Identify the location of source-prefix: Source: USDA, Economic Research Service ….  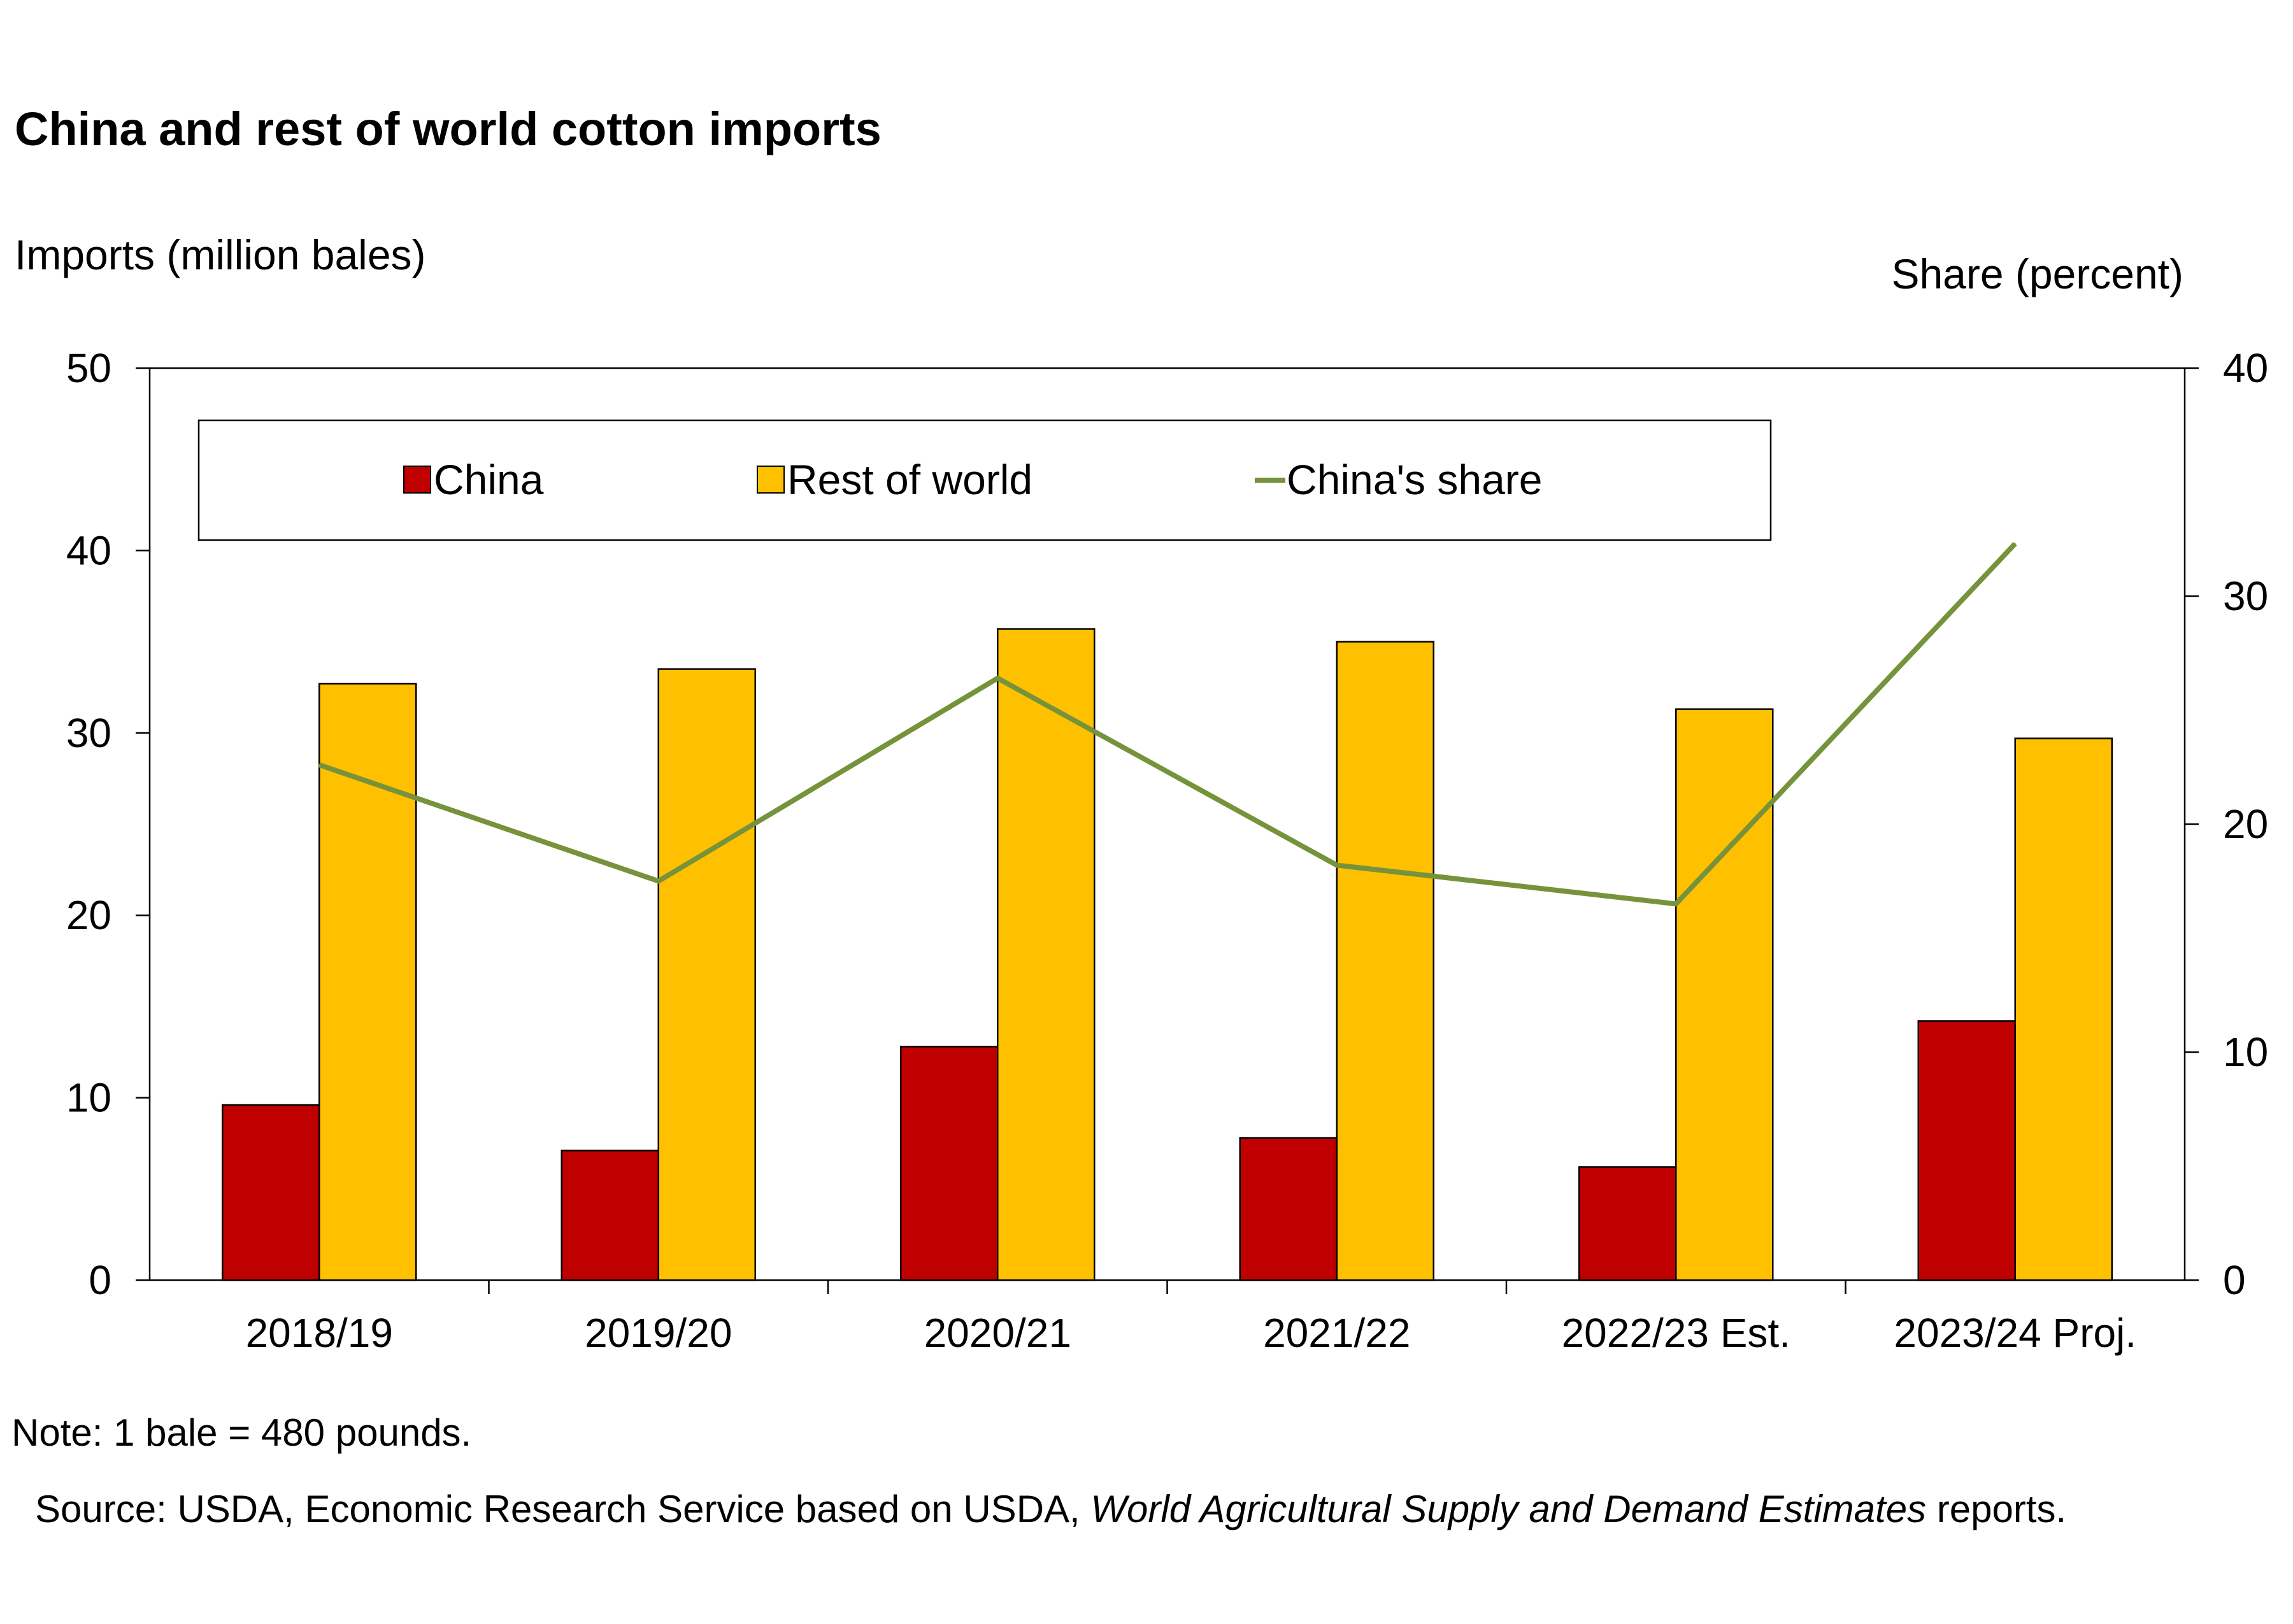
(563, 1509).